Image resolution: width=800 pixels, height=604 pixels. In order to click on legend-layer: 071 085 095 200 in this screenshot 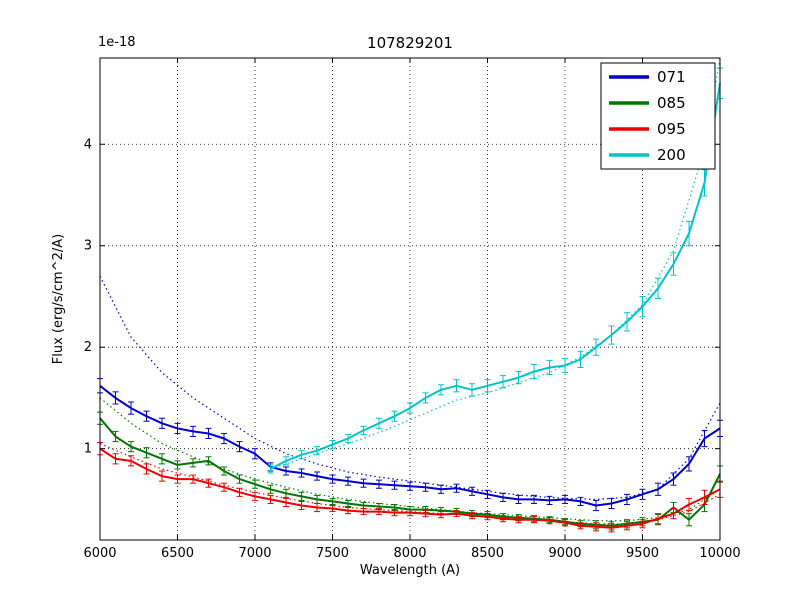, I will do `click(658, 116)`.